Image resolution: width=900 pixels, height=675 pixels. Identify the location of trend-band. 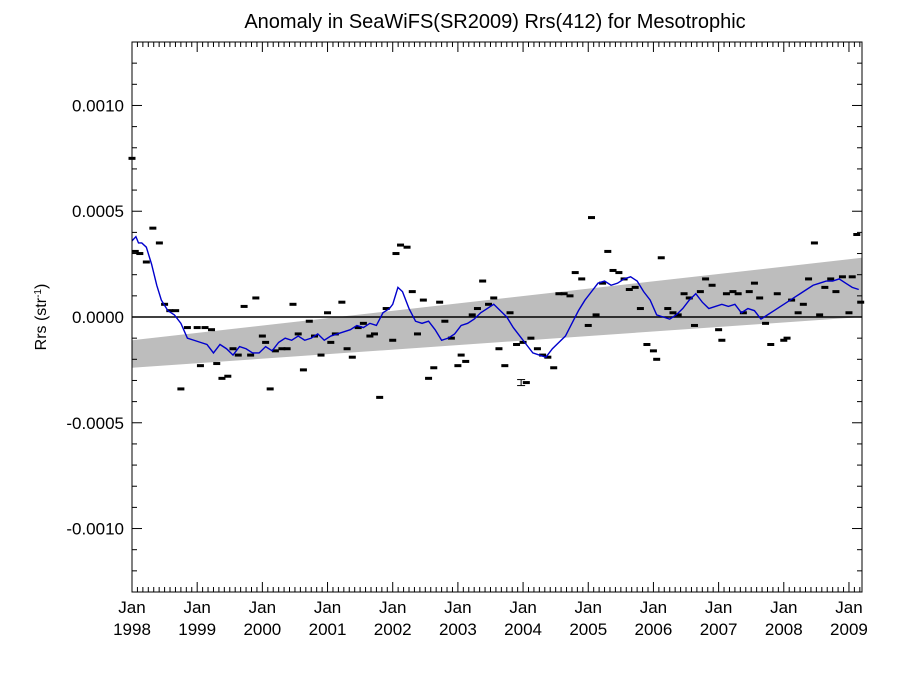
(497, 312).